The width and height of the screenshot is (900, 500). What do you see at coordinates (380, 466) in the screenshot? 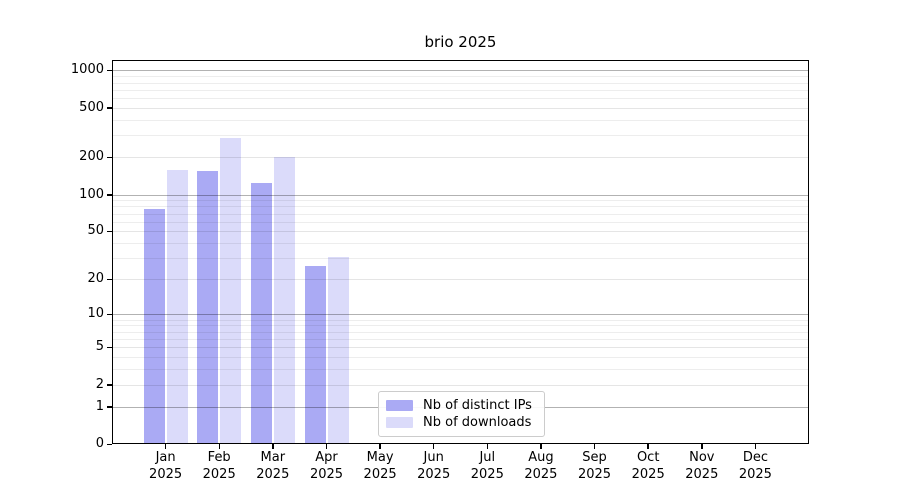
I see `x-tick-label-may: May 2025` at bounding box center [380, 466].